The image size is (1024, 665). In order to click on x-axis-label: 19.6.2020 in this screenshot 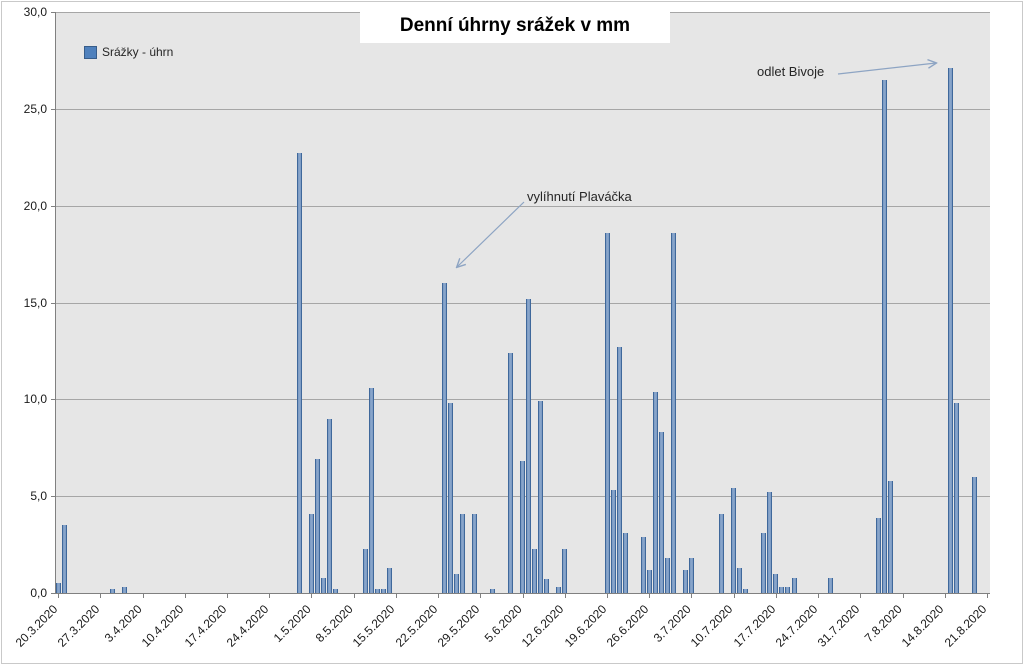, I will do `click(585, 626)`.